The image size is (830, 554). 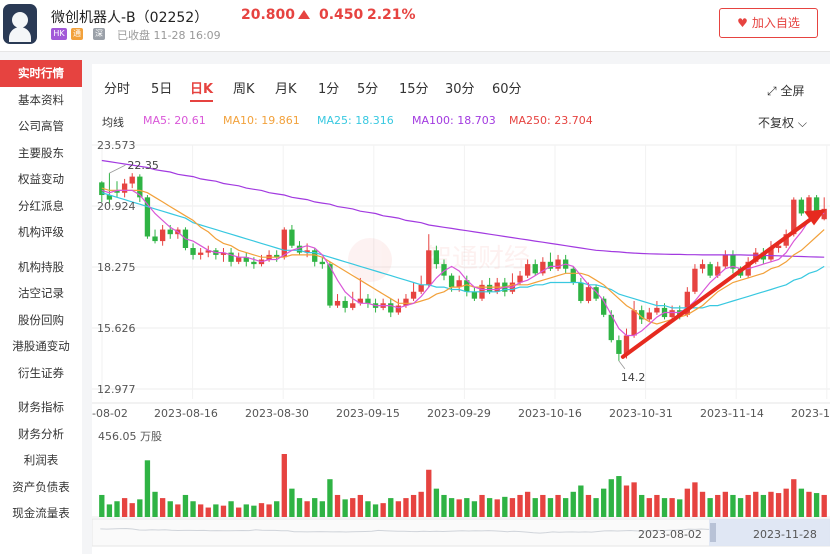 What do you see at coordinates (41, 293) in the screenshot?
I see `sidebar-item-short-selling: 沽空记录` at bounding box center [41, 293].